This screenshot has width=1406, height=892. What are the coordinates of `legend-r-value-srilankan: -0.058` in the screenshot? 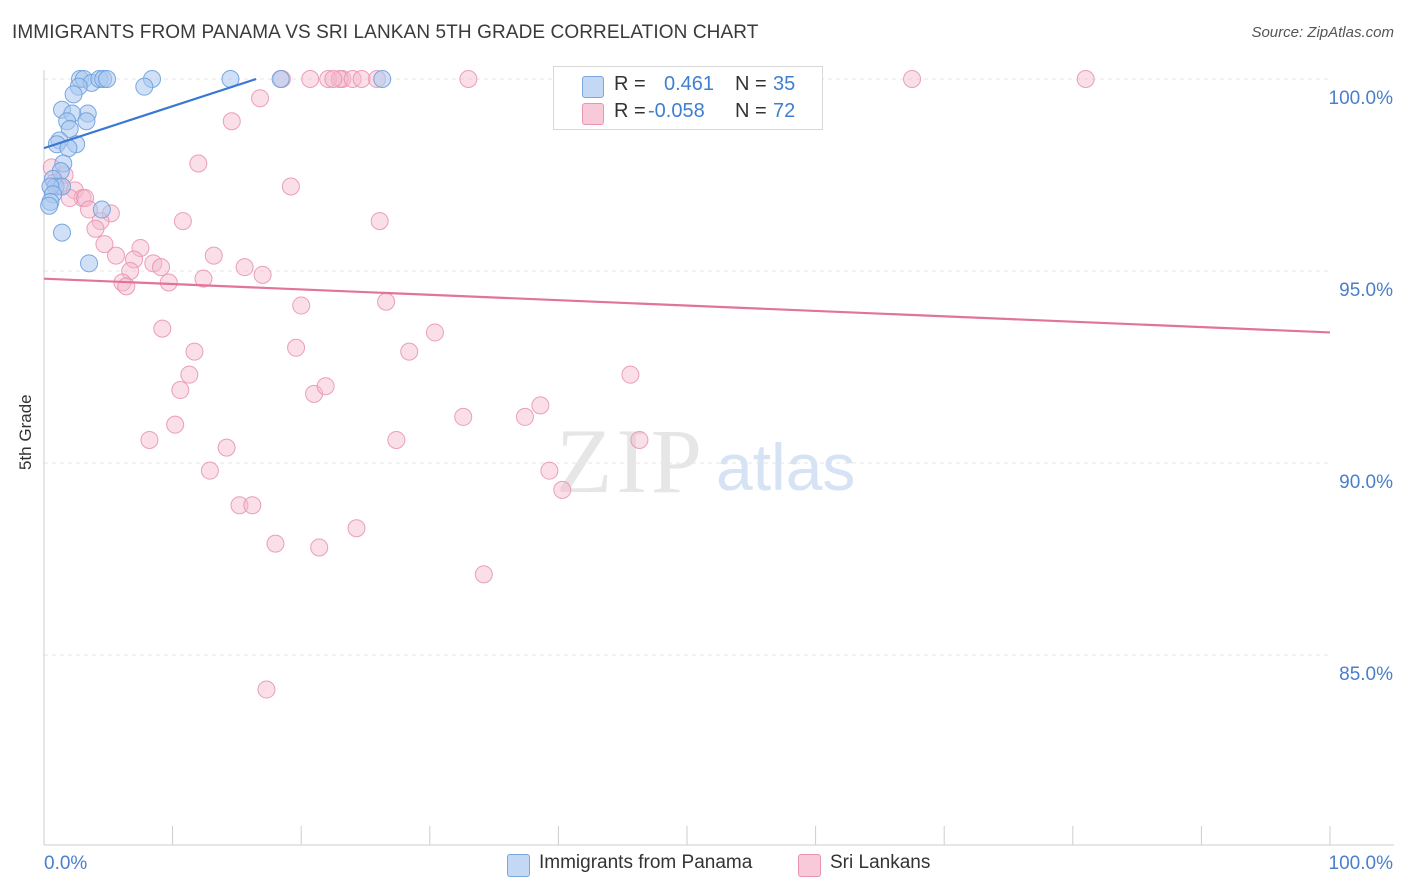 It's located at (676, 111).